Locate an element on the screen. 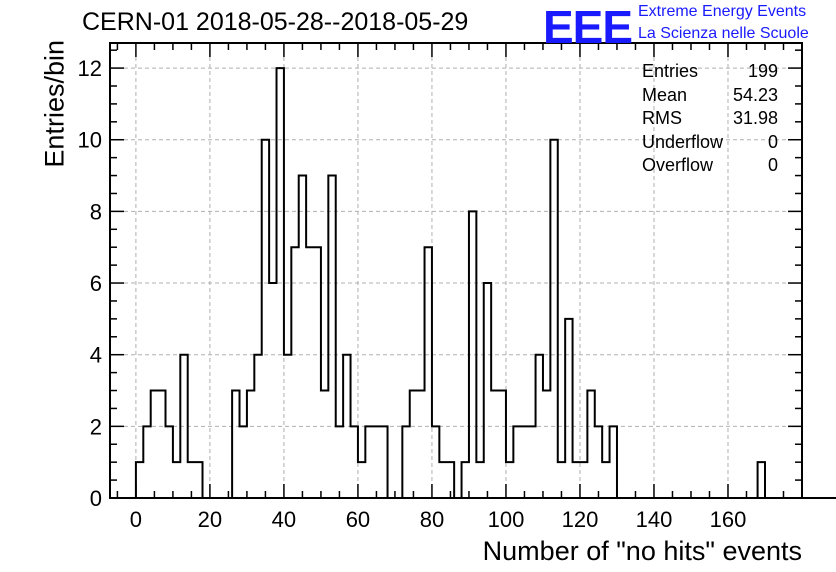  stat-rms: RMS 31.98 is located at coordinates (710, 119).